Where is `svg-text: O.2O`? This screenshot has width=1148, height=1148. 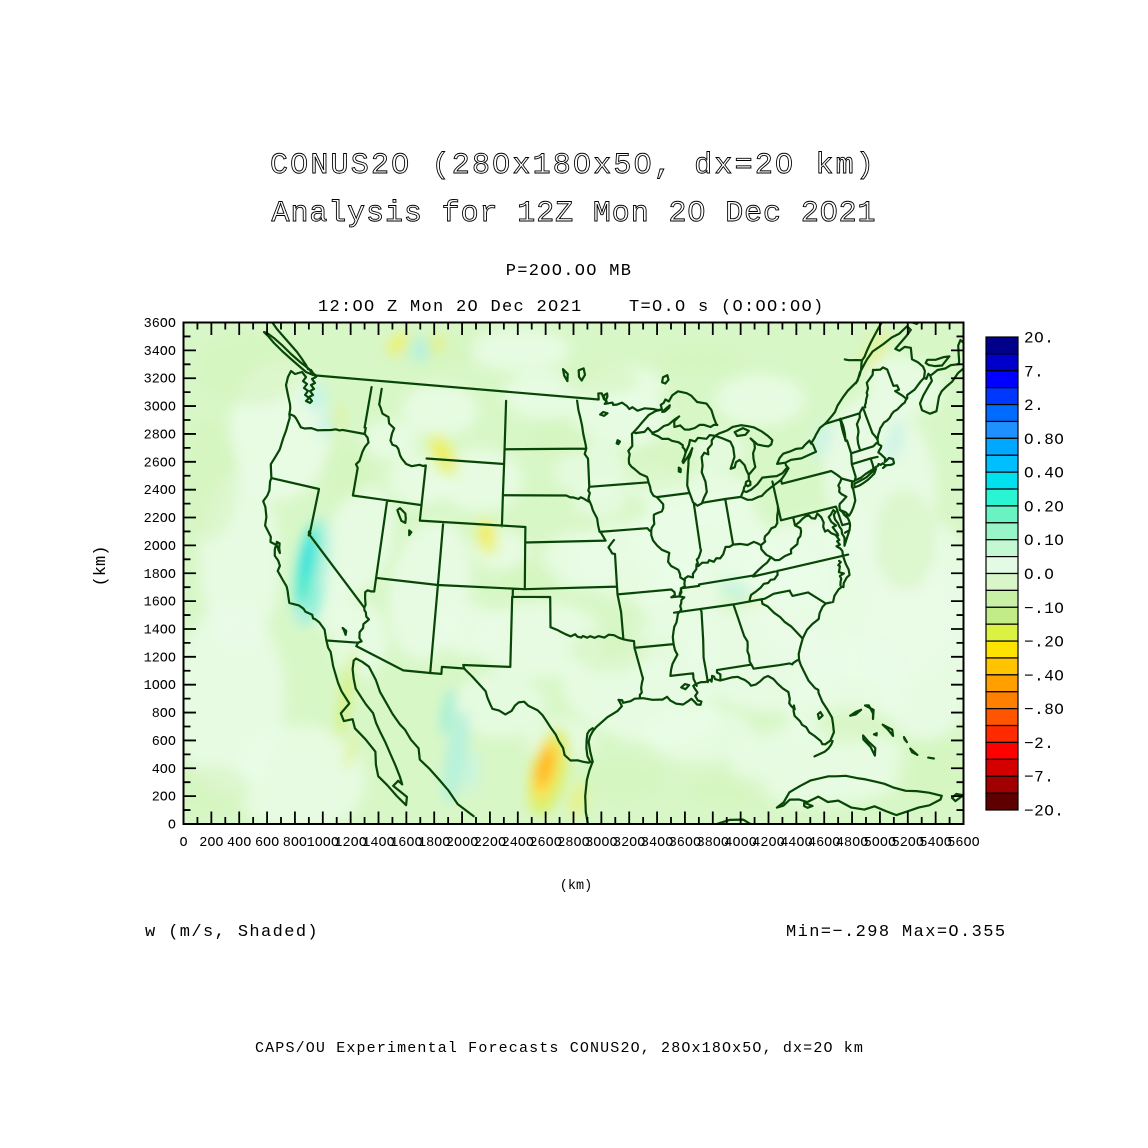 svg-text: O.2O is located at coordinates (1044, 507).